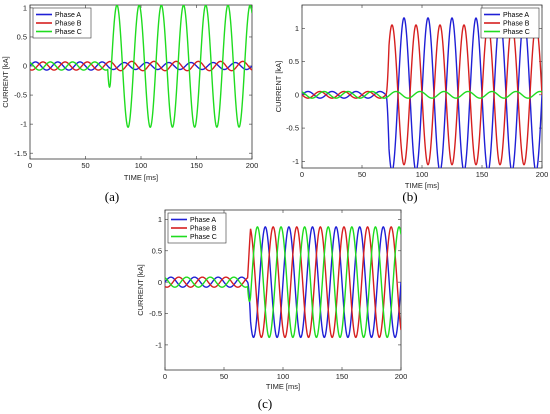 The width and height of the screenshot is (550, 414). Describe the element at coordinates (265, 403) in the screenshot. I see `panel-label: (c)` at that location.